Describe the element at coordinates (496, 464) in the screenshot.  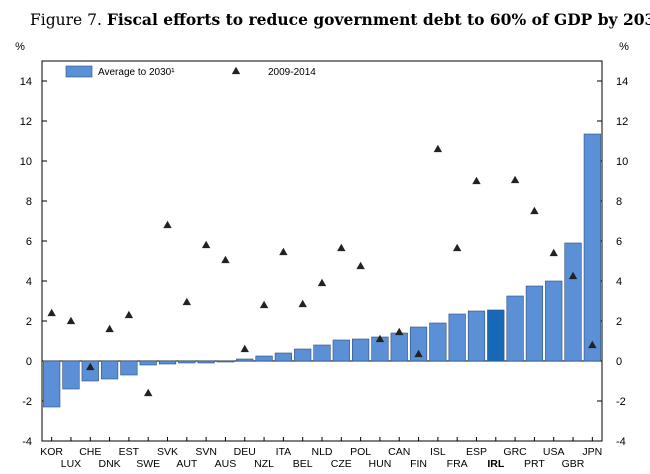
I see `x-tick-label-irl: IRL` at that location.